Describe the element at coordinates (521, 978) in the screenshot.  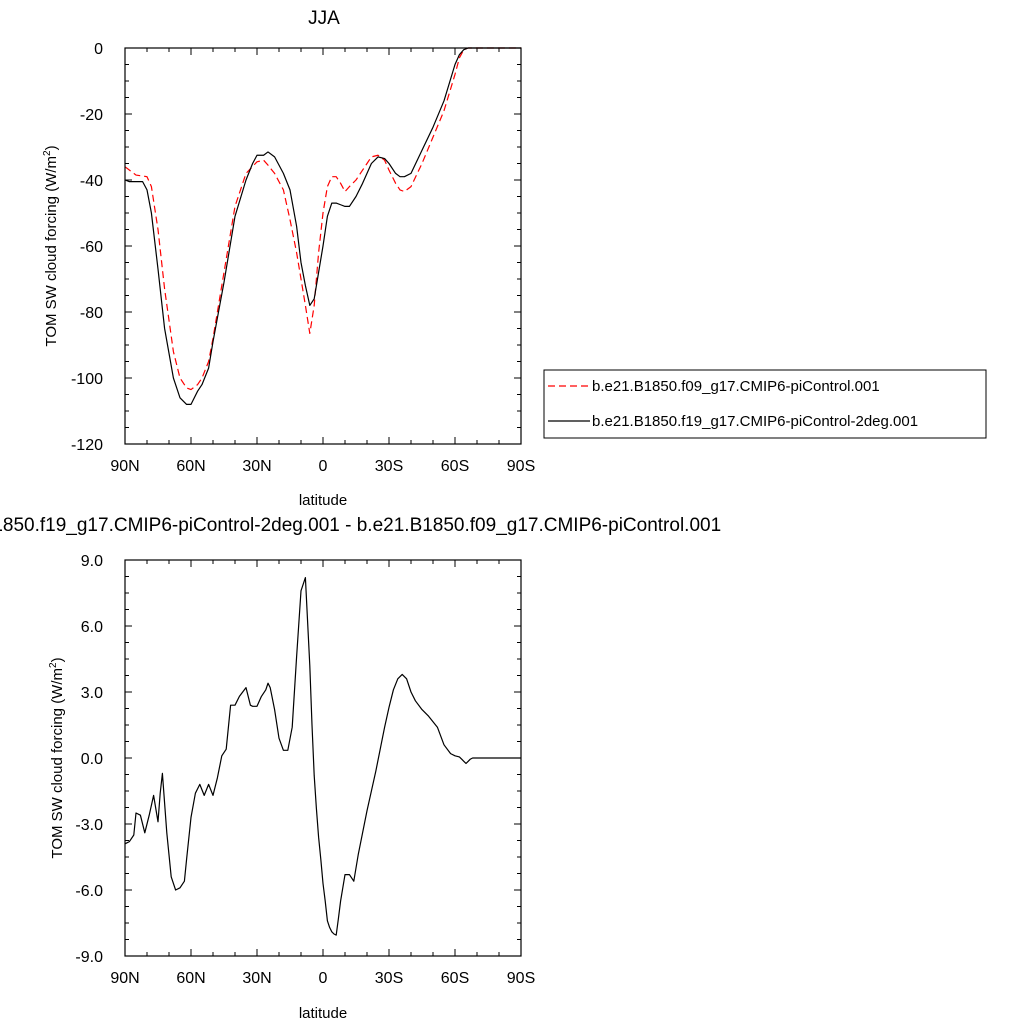
I see `bottom-panel-x-tick-label: 90S` at that location.